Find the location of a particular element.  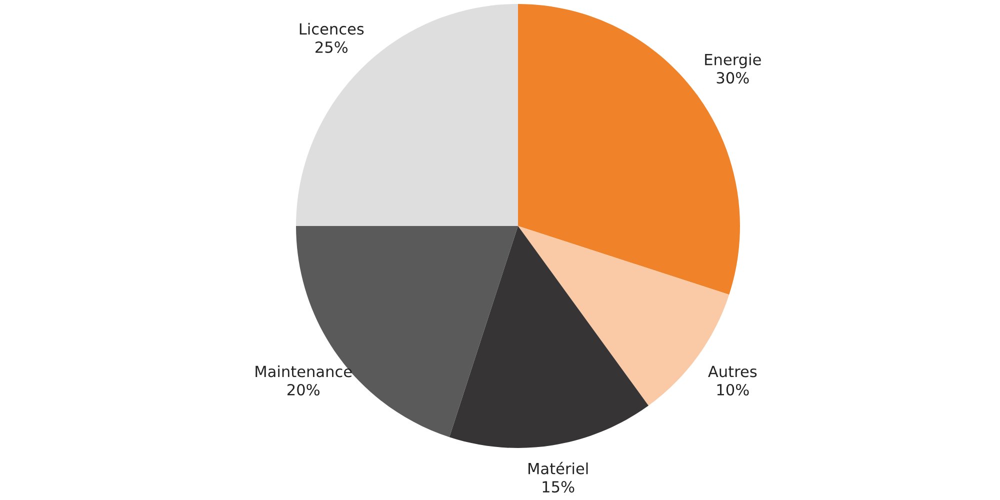

data-label: 20% is located at coordinates (303, 390).